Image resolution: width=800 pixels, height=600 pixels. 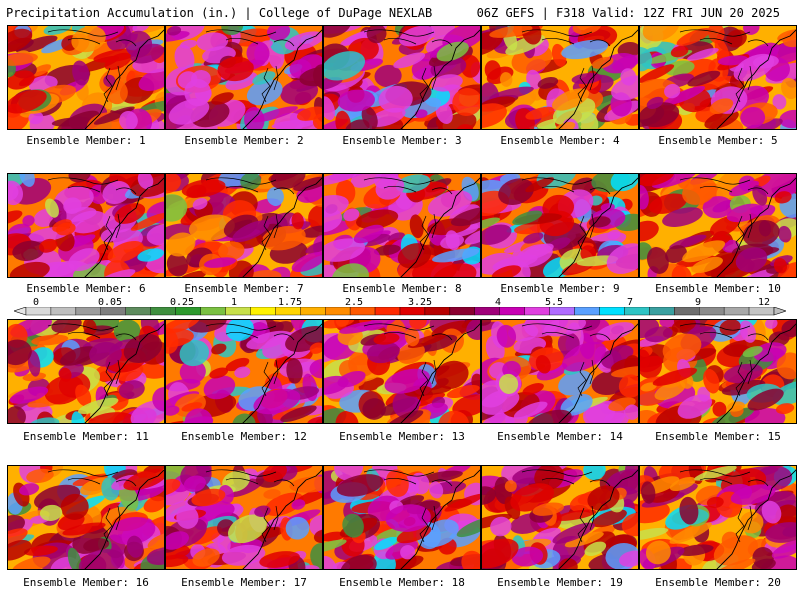 What do you see at coordinates (718, 140) in the screenshot?
I see `ensemble-member-label: Ensemble Member: 5` at bounding box center [718, 140].